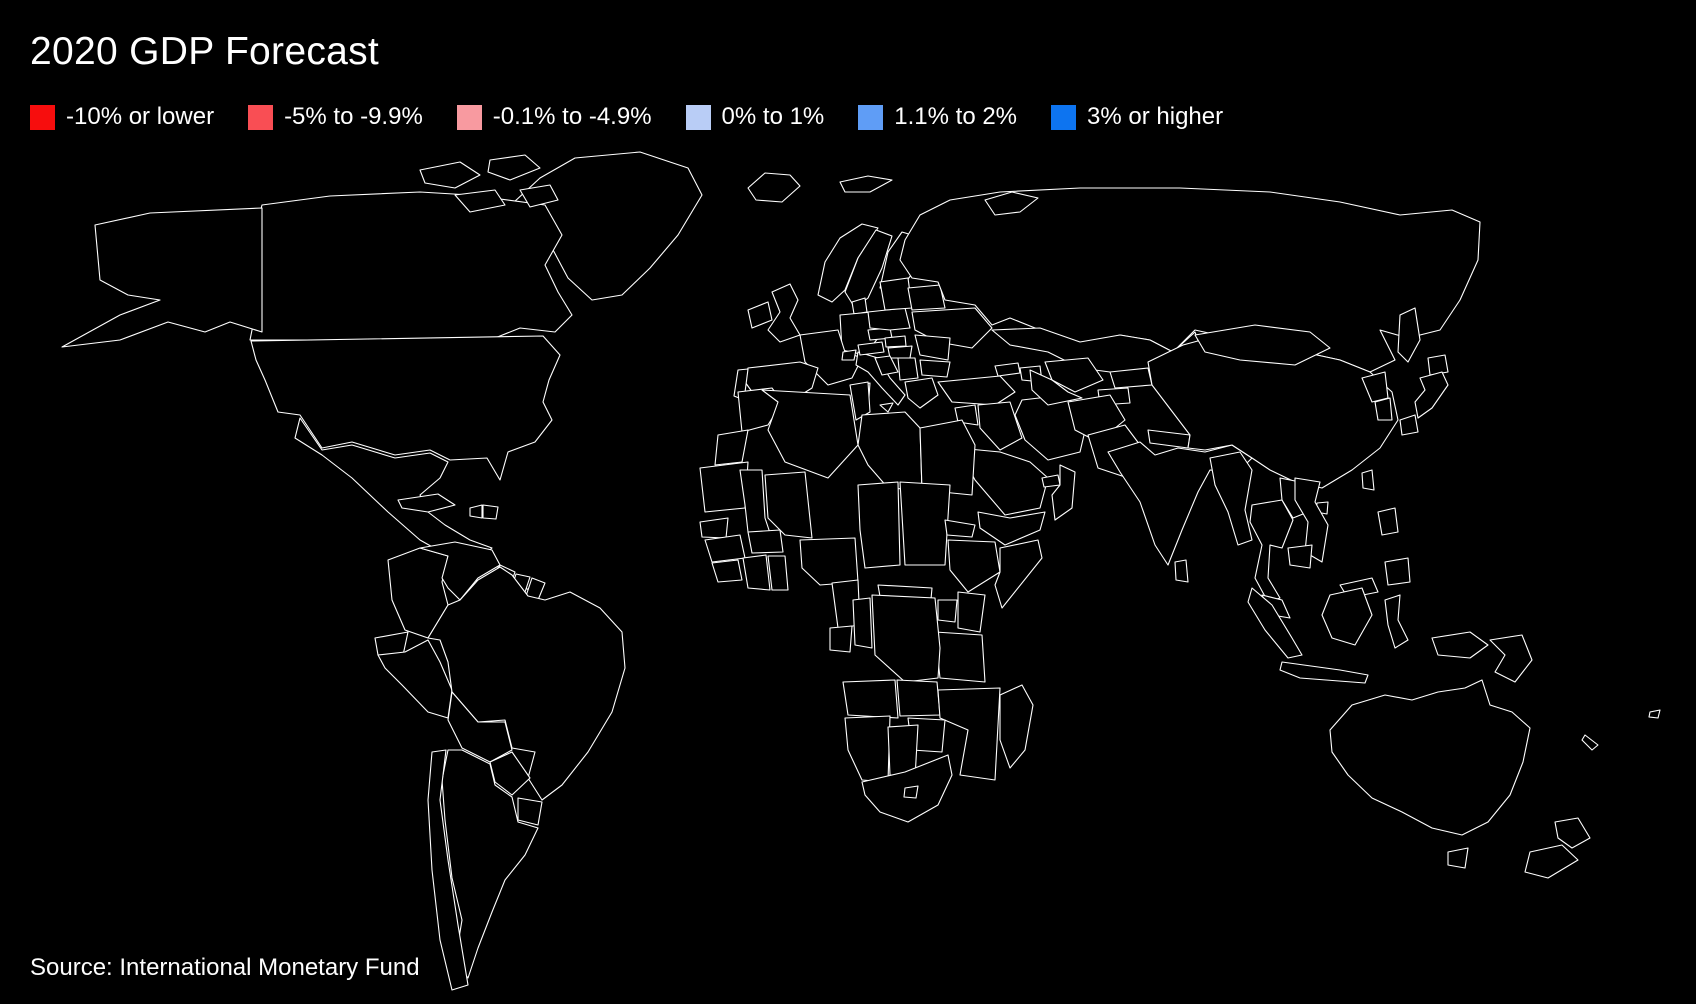 This screenshot has height=1004, width=1696. Describe the element at coordinates (886, 365) in the screenshot. I see `region-croatia` at that location.